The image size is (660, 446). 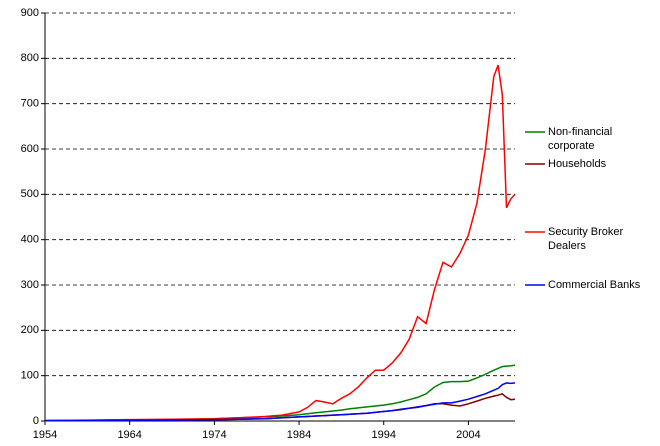 I want to click on x-tick-label: 1994, so click(x=383, y=435).